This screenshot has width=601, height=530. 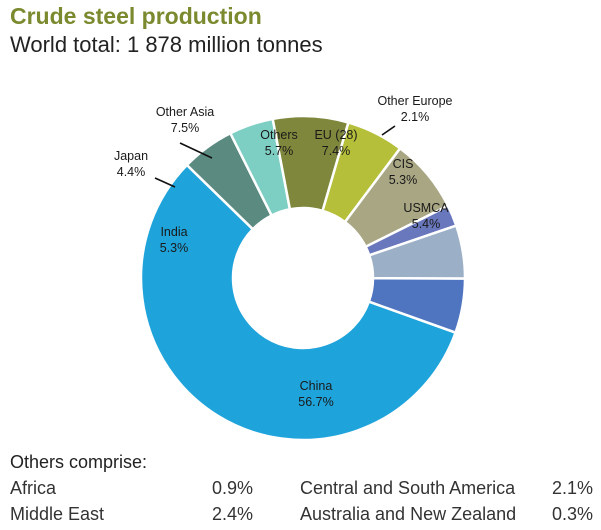 What do you see at coordinates (336, 151) in the screenshot?
I see `value-label-eu-28: 7.4%` at bounding box center [336, 151].